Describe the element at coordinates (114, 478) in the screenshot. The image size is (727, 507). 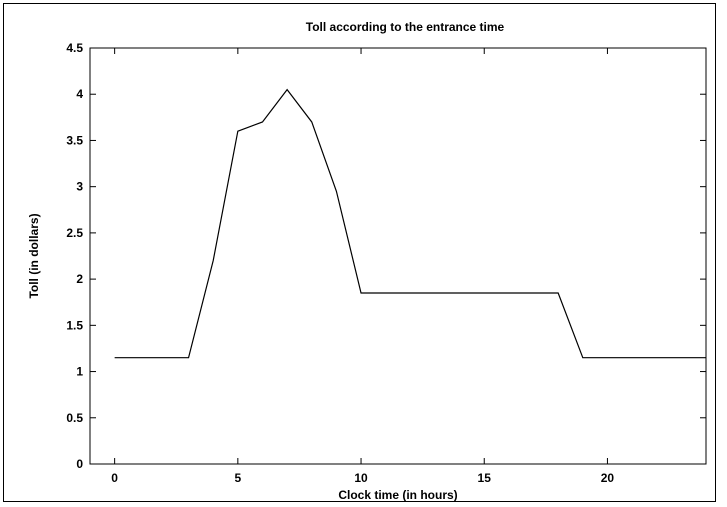
I see `x-tick-label: 0` at that location.